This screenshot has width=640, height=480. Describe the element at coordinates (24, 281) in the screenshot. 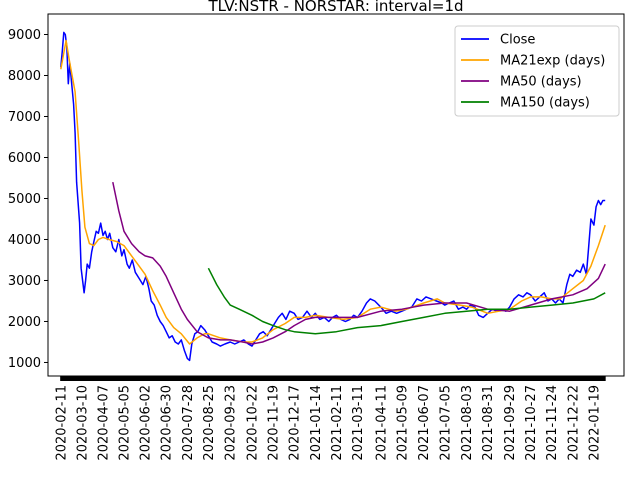

I see `y-tick-label: 3000` at that location.